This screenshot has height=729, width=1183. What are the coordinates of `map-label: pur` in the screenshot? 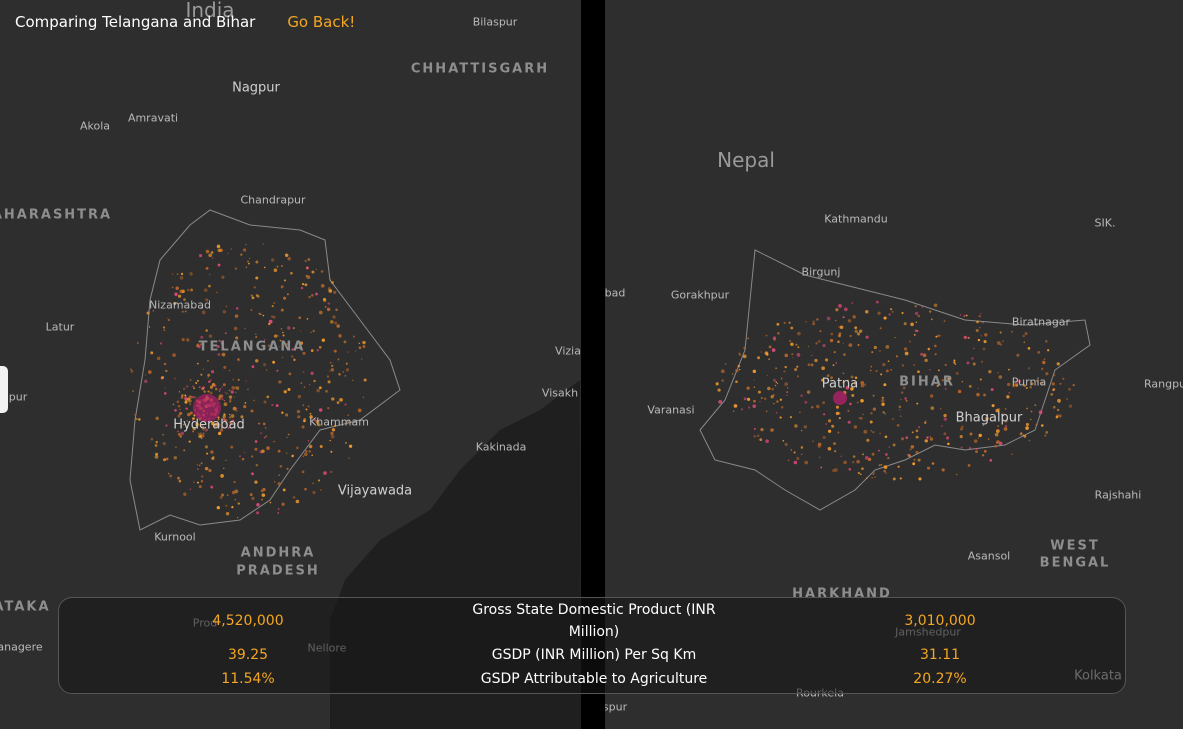 It's located at (18, 397).